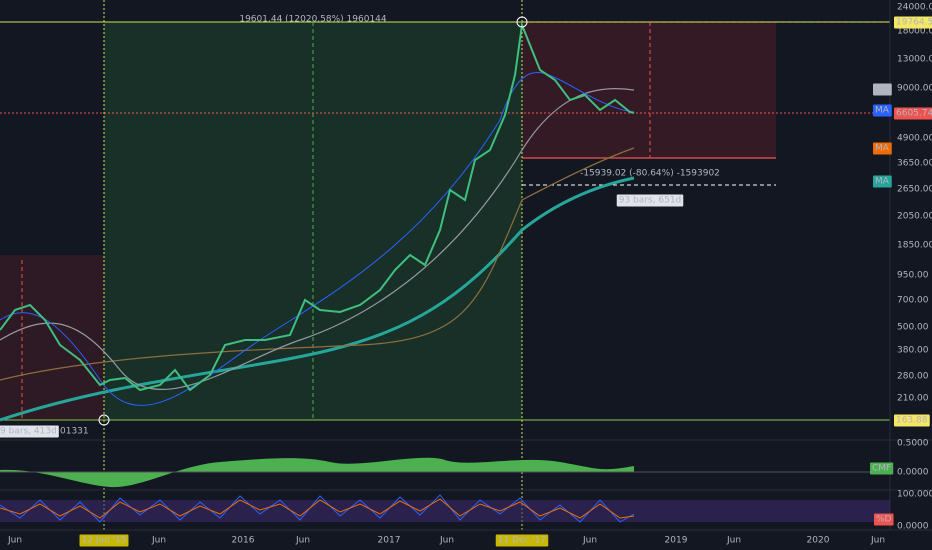  I want to click on time-label: 2016, so click(243, 541).